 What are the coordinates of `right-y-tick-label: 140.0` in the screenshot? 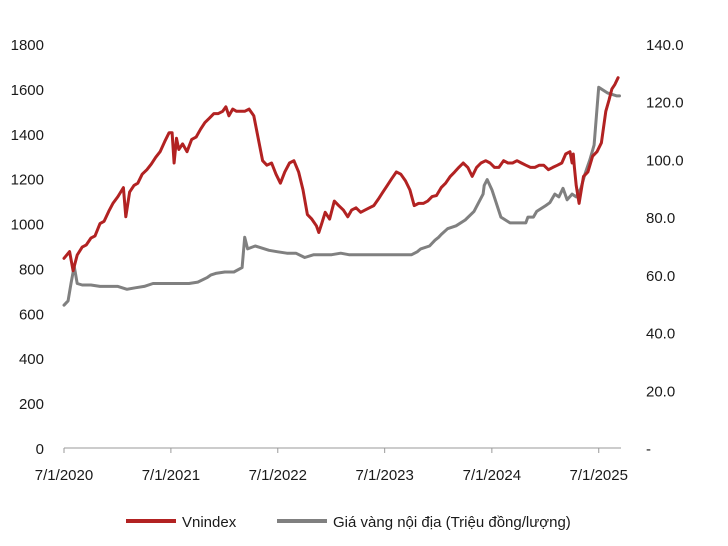 It's located at (665, 45).